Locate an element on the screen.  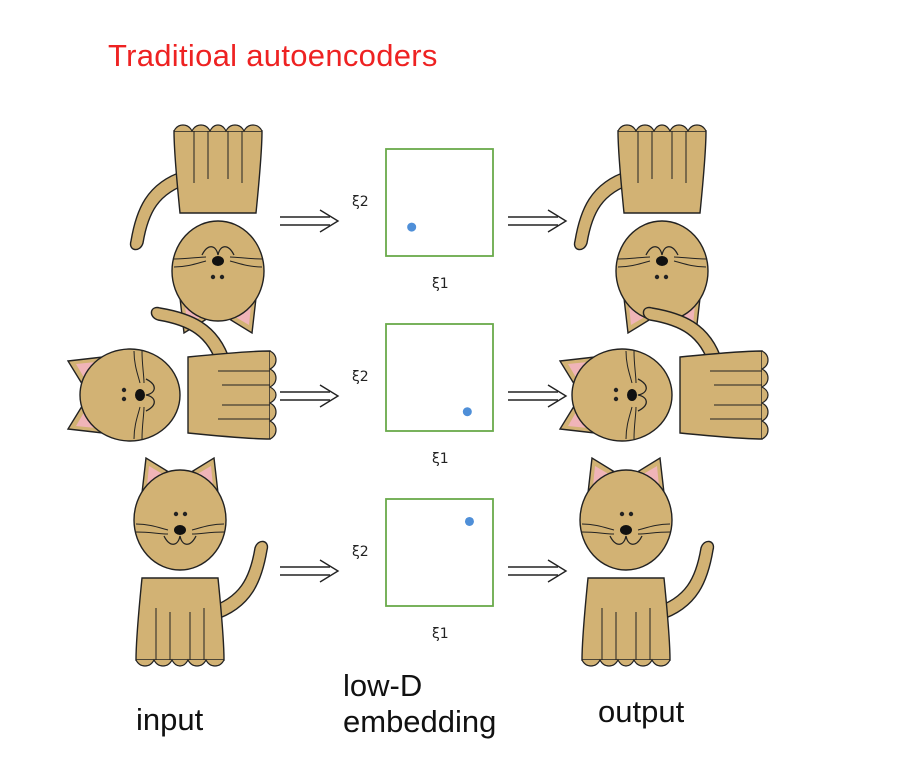
input-label: input is located at coordinates (170, 719).